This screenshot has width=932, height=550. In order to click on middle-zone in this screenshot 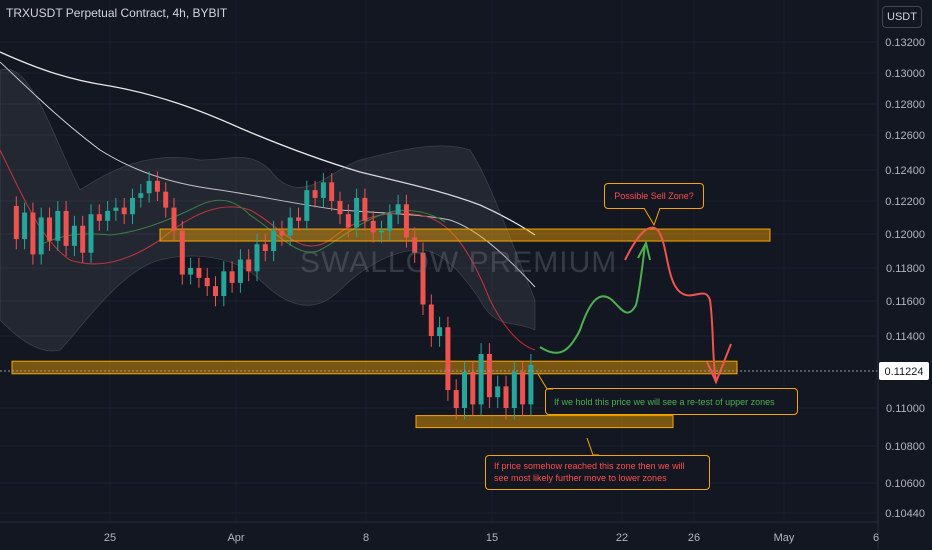, I will do `click(374, 367)`.